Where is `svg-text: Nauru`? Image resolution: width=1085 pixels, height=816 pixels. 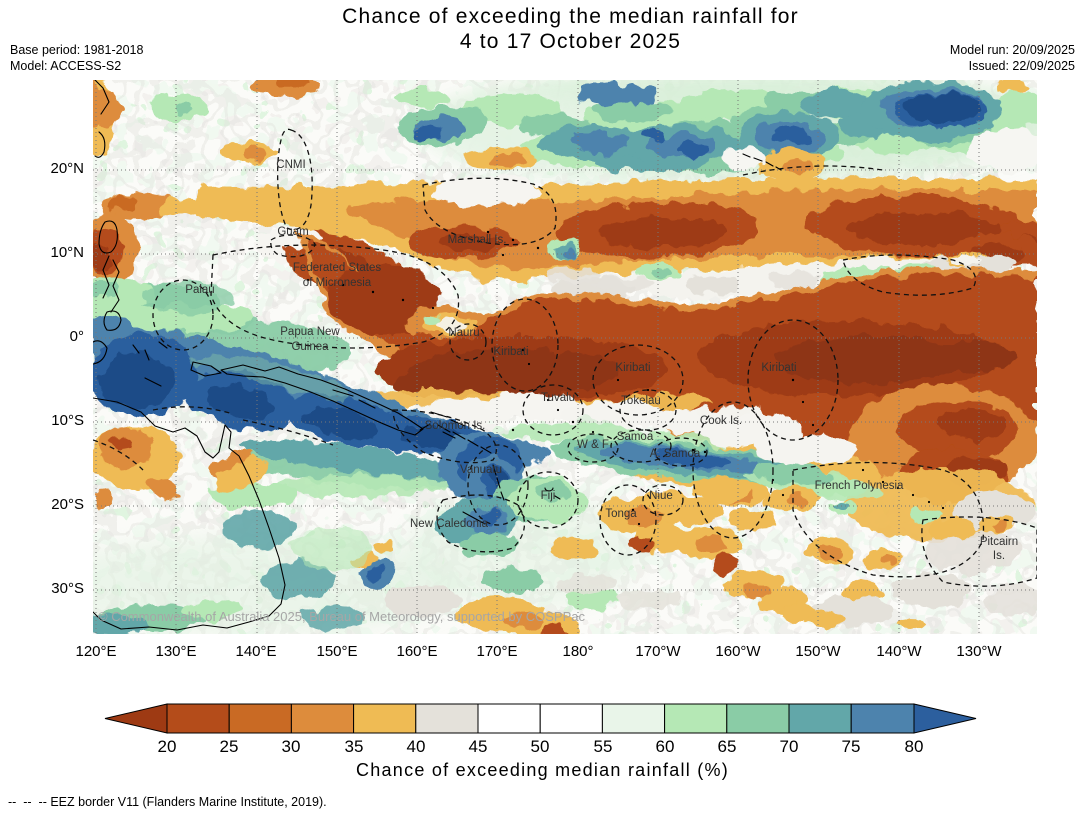
svg-text: Nauru is located at coordinates (463, 333).